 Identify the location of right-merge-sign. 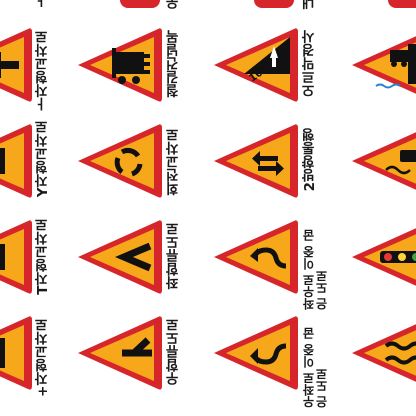
(118, 353).